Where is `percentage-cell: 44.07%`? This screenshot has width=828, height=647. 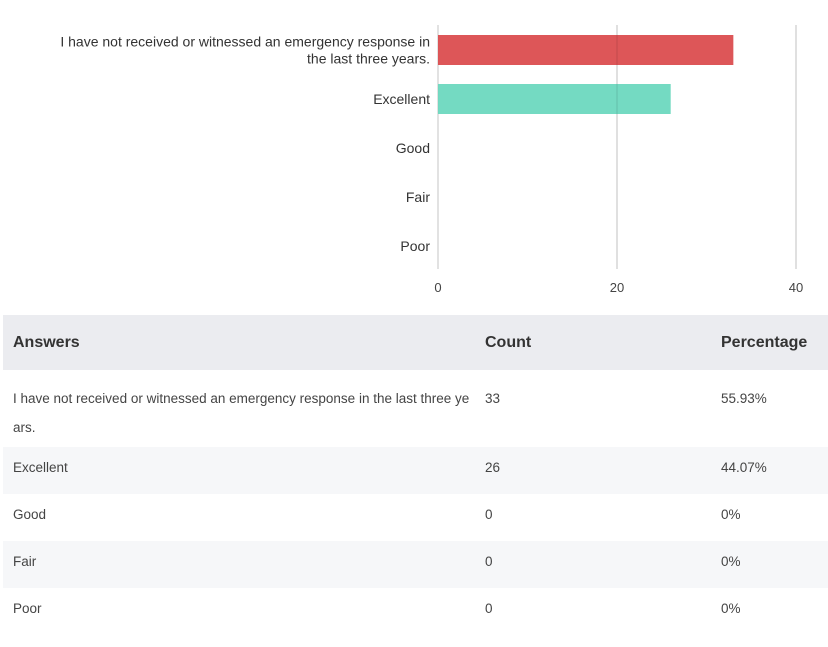 percentage-cell: 44.07% is located at coordinates (769, 470).